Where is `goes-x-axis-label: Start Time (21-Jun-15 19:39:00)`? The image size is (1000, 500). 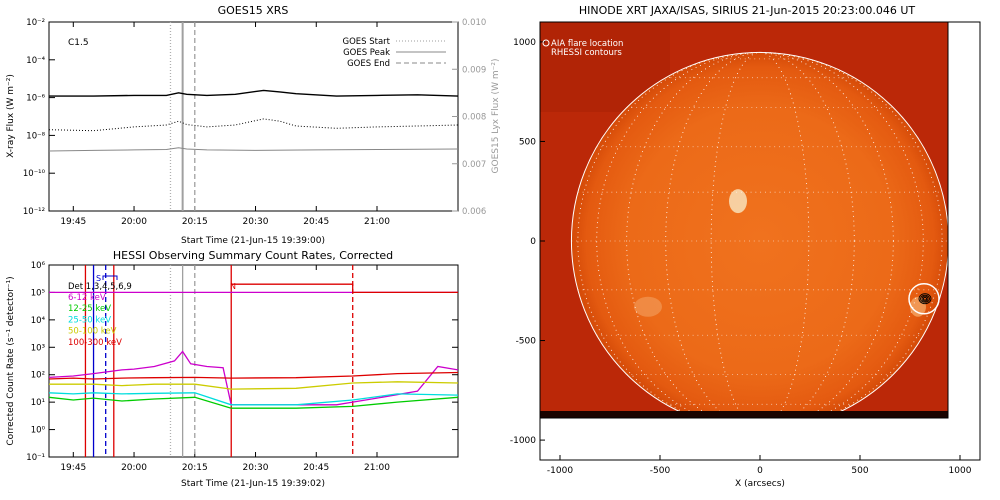 goes-x-axis-label: Start Time (21-Jun-15 19:39:00) is located at coordinates (253, 241).